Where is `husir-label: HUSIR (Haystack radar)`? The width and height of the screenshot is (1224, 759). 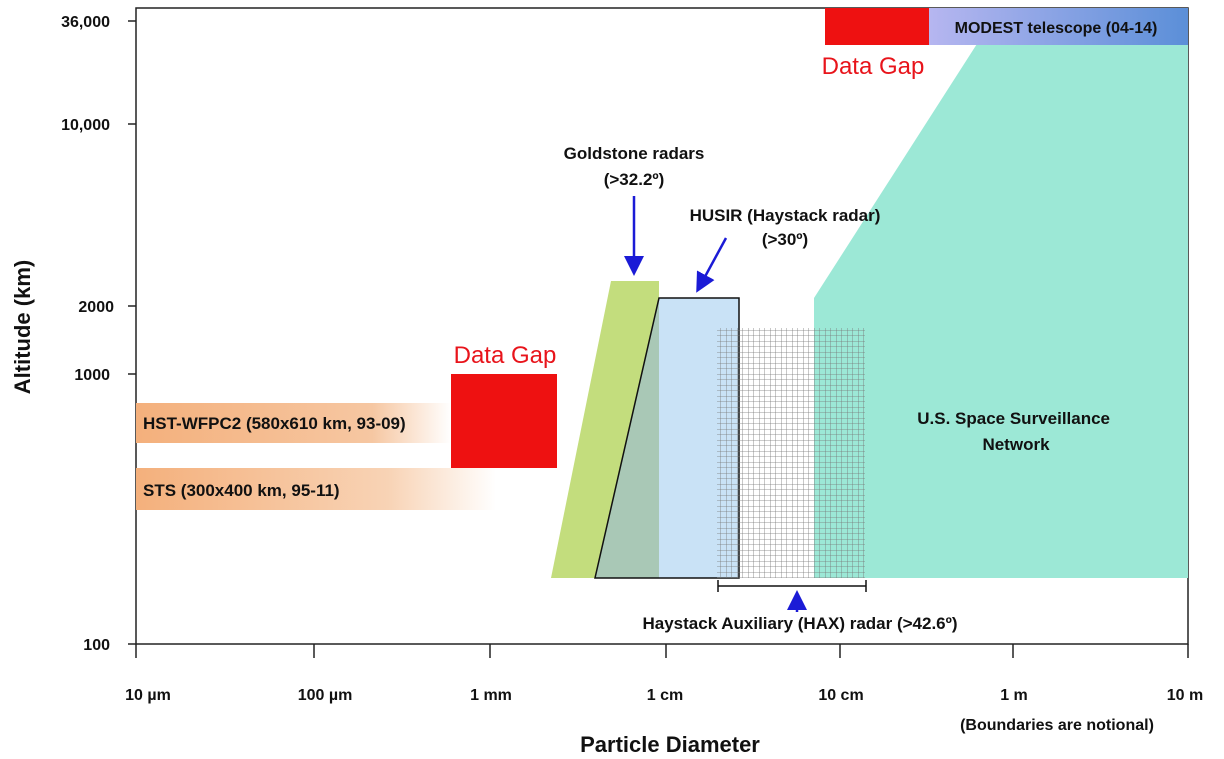
husir-label: HUSIR (Haystack radar) is located at coordinates (785, 215).